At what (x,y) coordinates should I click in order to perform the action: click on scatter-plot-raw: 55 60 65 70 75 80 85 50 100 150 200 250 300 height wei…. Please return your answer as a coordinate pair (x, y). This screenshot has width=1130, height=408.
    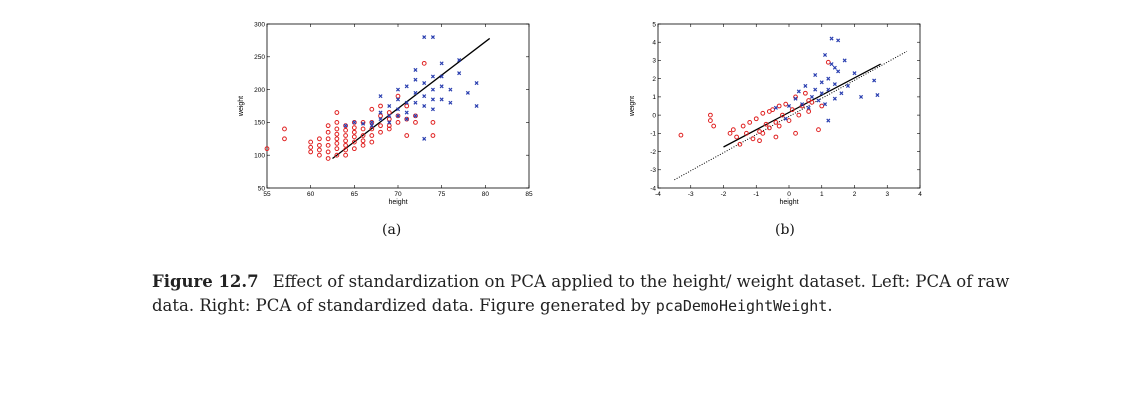
    Looking at the image, I should click on (385, 113).